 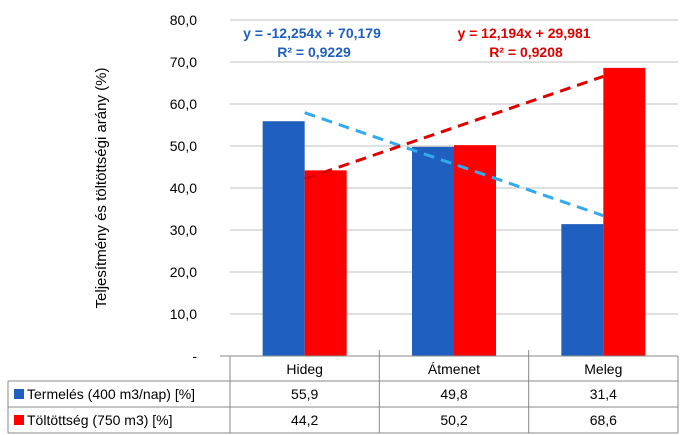 What do you see at coordinates (453, 394) in the screenshot?
I see `data-label: 49,8` at bounding box center [453, 394].